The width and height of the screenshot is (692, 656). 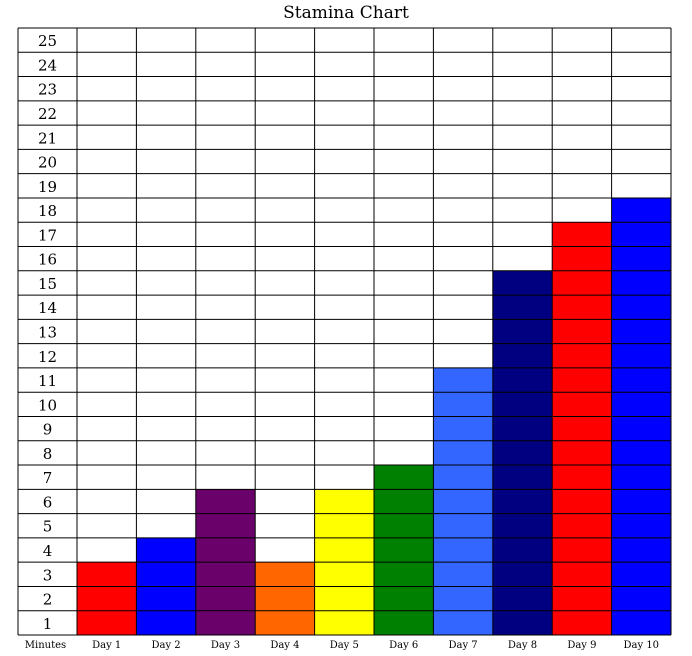 What do you see at coordinates (47, 260) in the screenshot?
I see `y-tick-label: 16` at bounding box center [47, 260].